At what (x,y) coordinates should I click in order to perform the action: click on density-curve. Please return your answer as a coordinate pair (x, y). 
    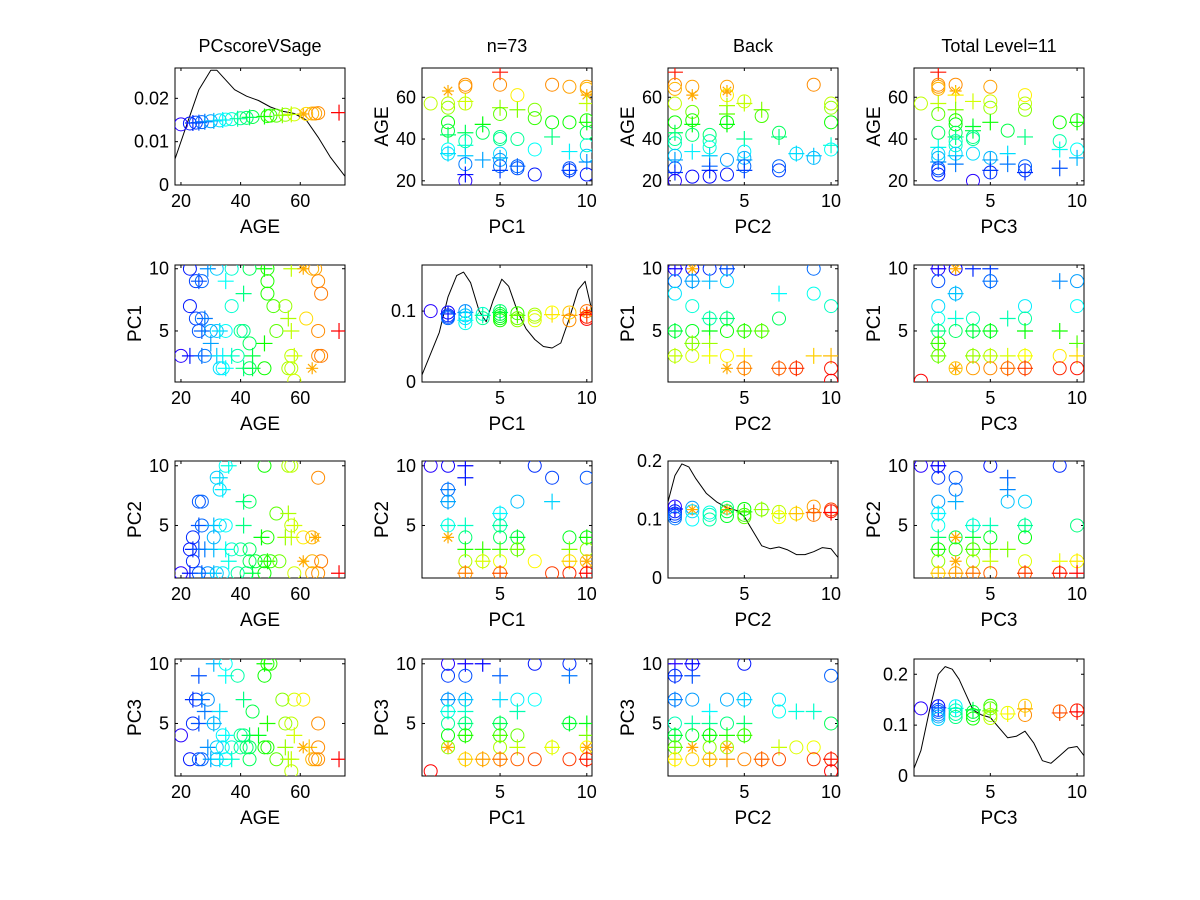
    Looking at the image, I should click on (260, 123).